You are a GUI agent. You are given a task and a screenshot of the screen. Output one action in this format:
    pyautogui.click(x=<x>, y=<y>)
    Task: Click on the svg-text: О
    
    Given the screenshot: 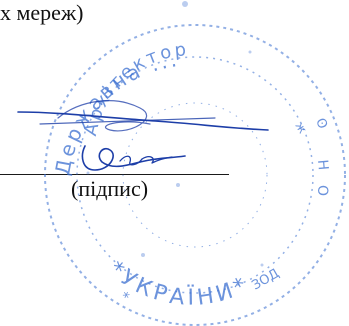 What is the action you would take?
    pyautogui.click(x=322, y=190)
    